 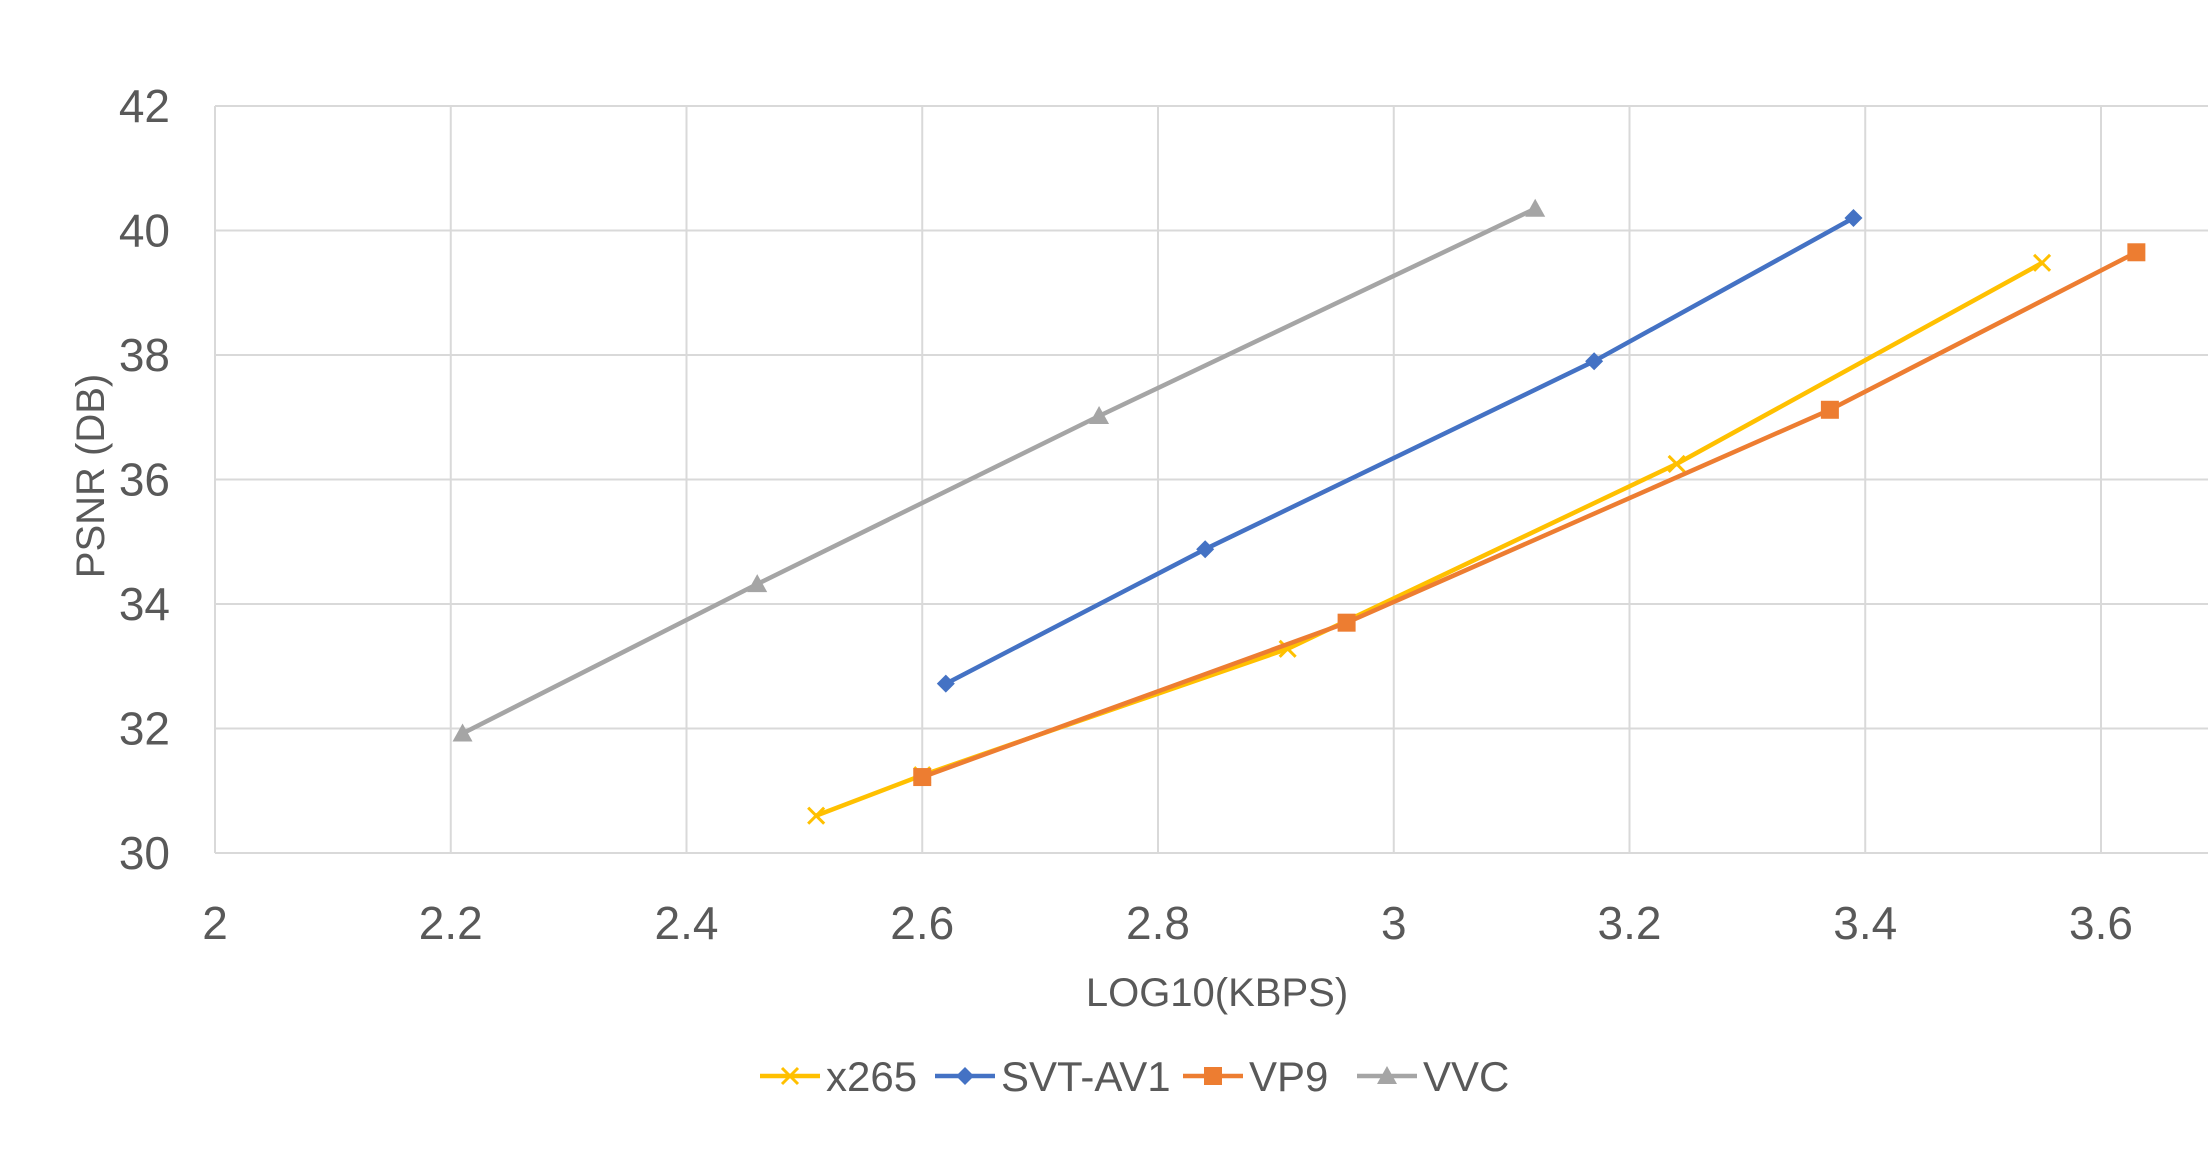 What do you see at coordinates (1865, 923) in the screenshot?
I see `x-tick-label: 3.4` at bounding box center [1865, 923].